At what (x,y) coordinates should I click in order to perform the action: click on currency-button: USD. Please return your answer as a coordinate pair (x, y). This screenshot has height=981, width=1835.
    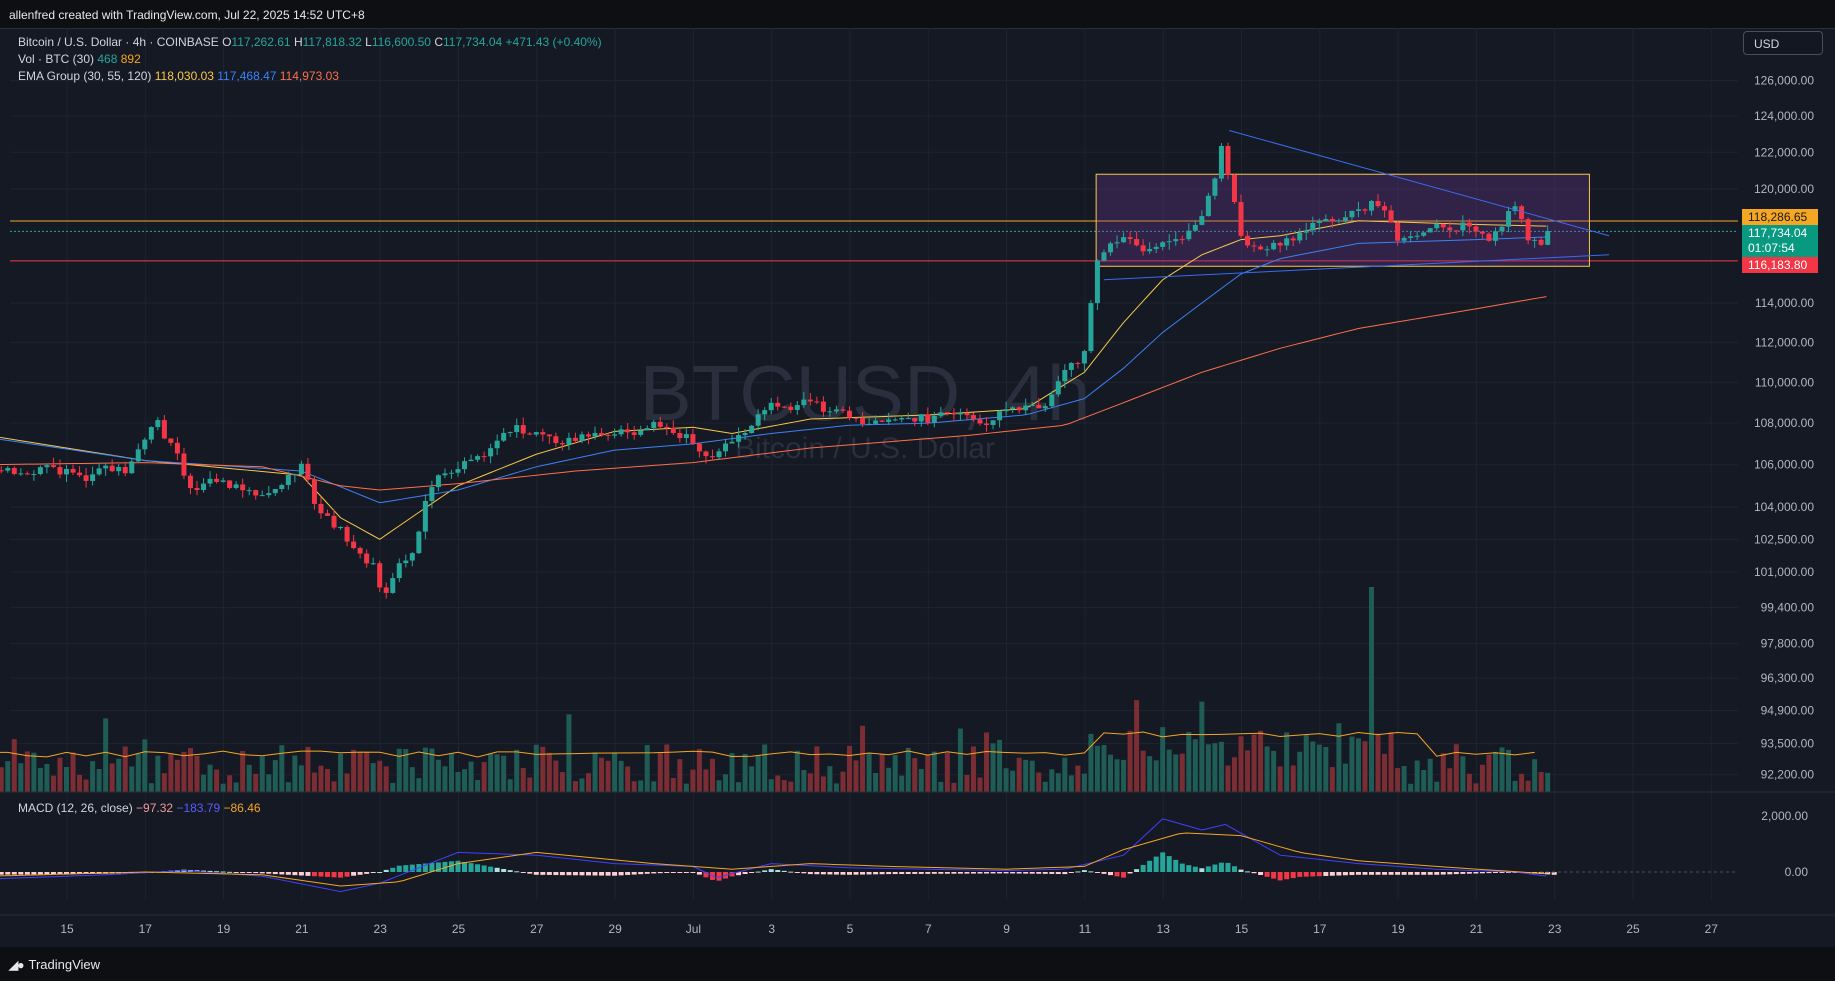
    Looking at the image, I should click on (1783, 43).